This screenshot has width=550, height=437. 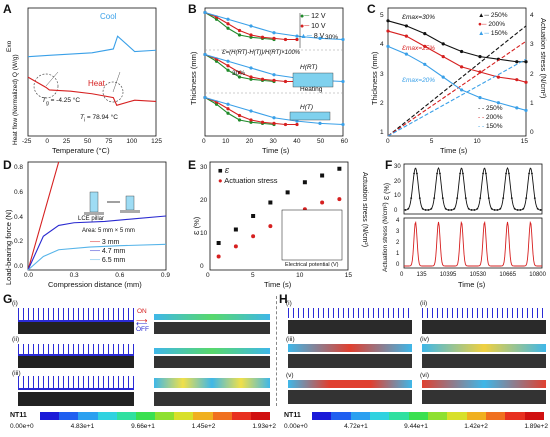 I want to click on legend-12v: ●─ 12 V, so click(x=313, y=16).